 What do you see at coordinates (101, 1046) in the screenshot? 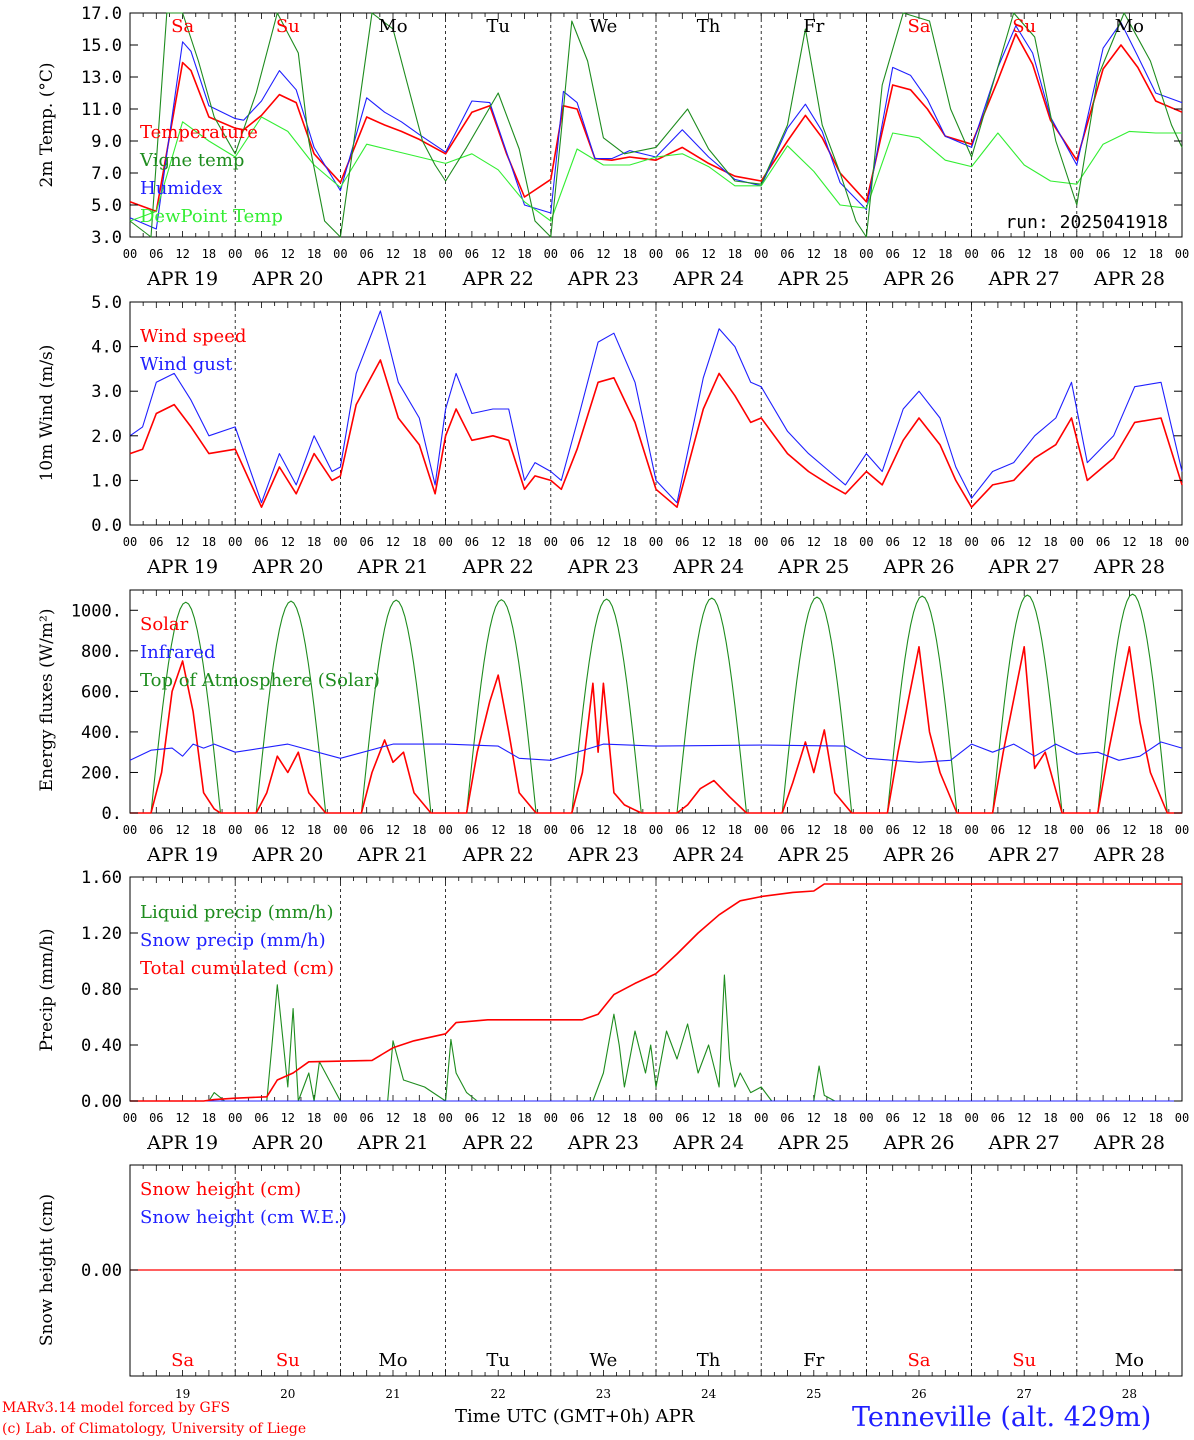
I see `y-tick-label: 0.40` at bounding box center [101, 1046].